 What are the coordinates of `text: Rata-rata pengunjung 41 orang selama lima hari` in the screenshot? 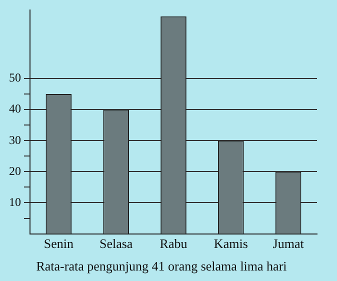 It's located at (162, 266).